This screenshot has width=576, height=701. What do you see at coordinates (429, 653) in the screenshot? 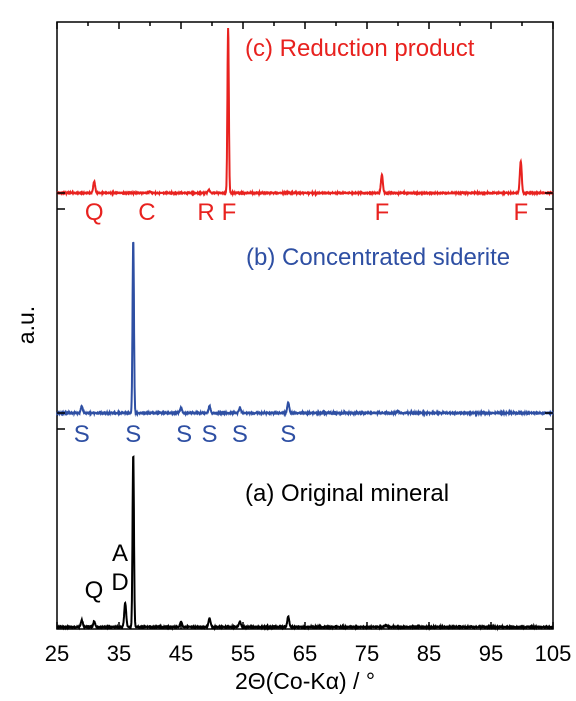
I see `x-tick-label: 85` at bounding box center [429, 653].